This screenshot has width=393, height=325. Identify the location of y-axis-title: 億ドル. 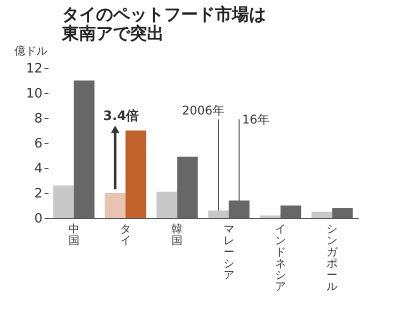
(31, 51).